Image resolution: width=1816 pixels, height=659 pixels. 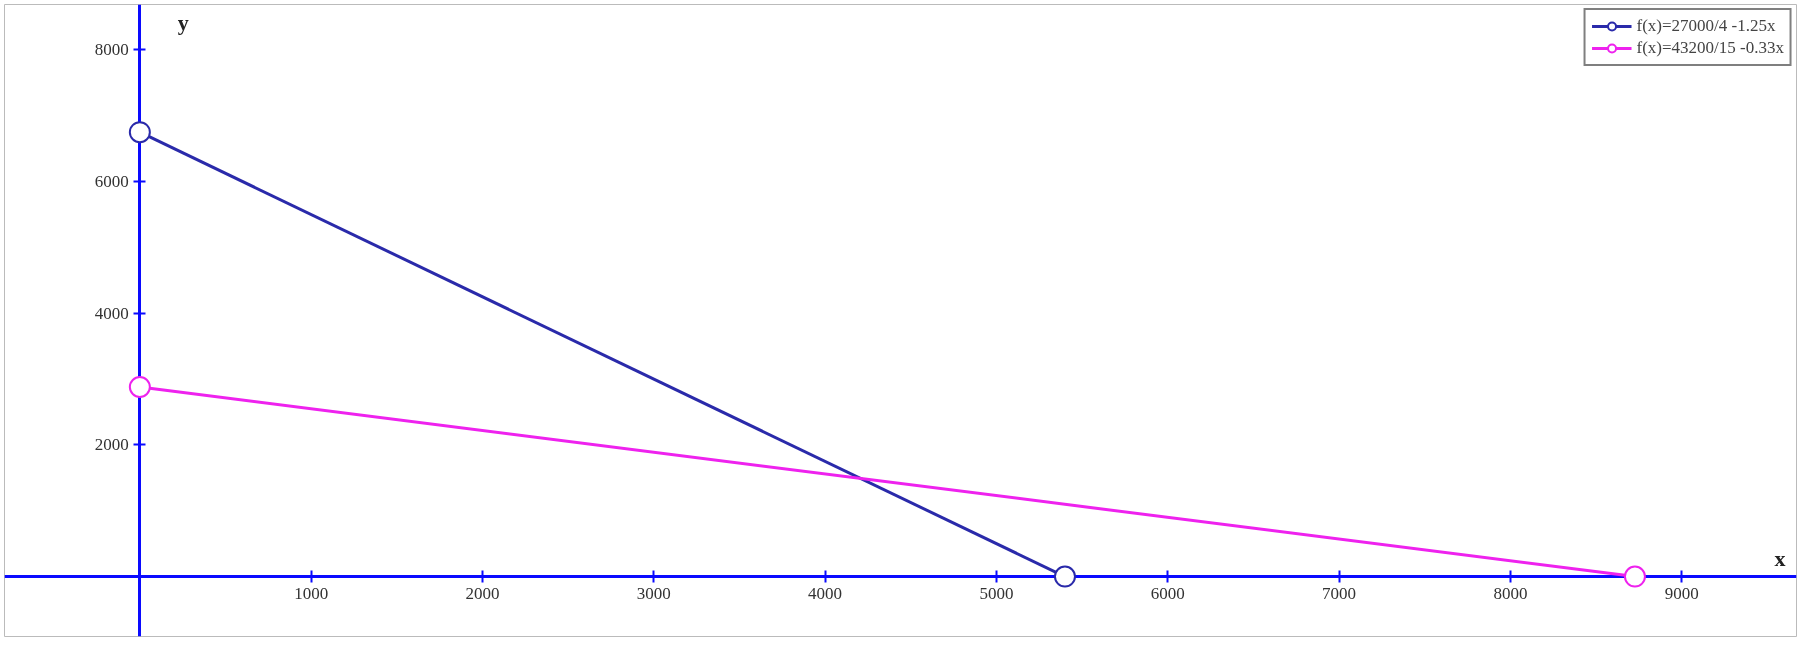 What do you see at coordinates (311, 593) in the screenshot?
I see `x-tick-label: 1000` at bounding box center [311, 593].